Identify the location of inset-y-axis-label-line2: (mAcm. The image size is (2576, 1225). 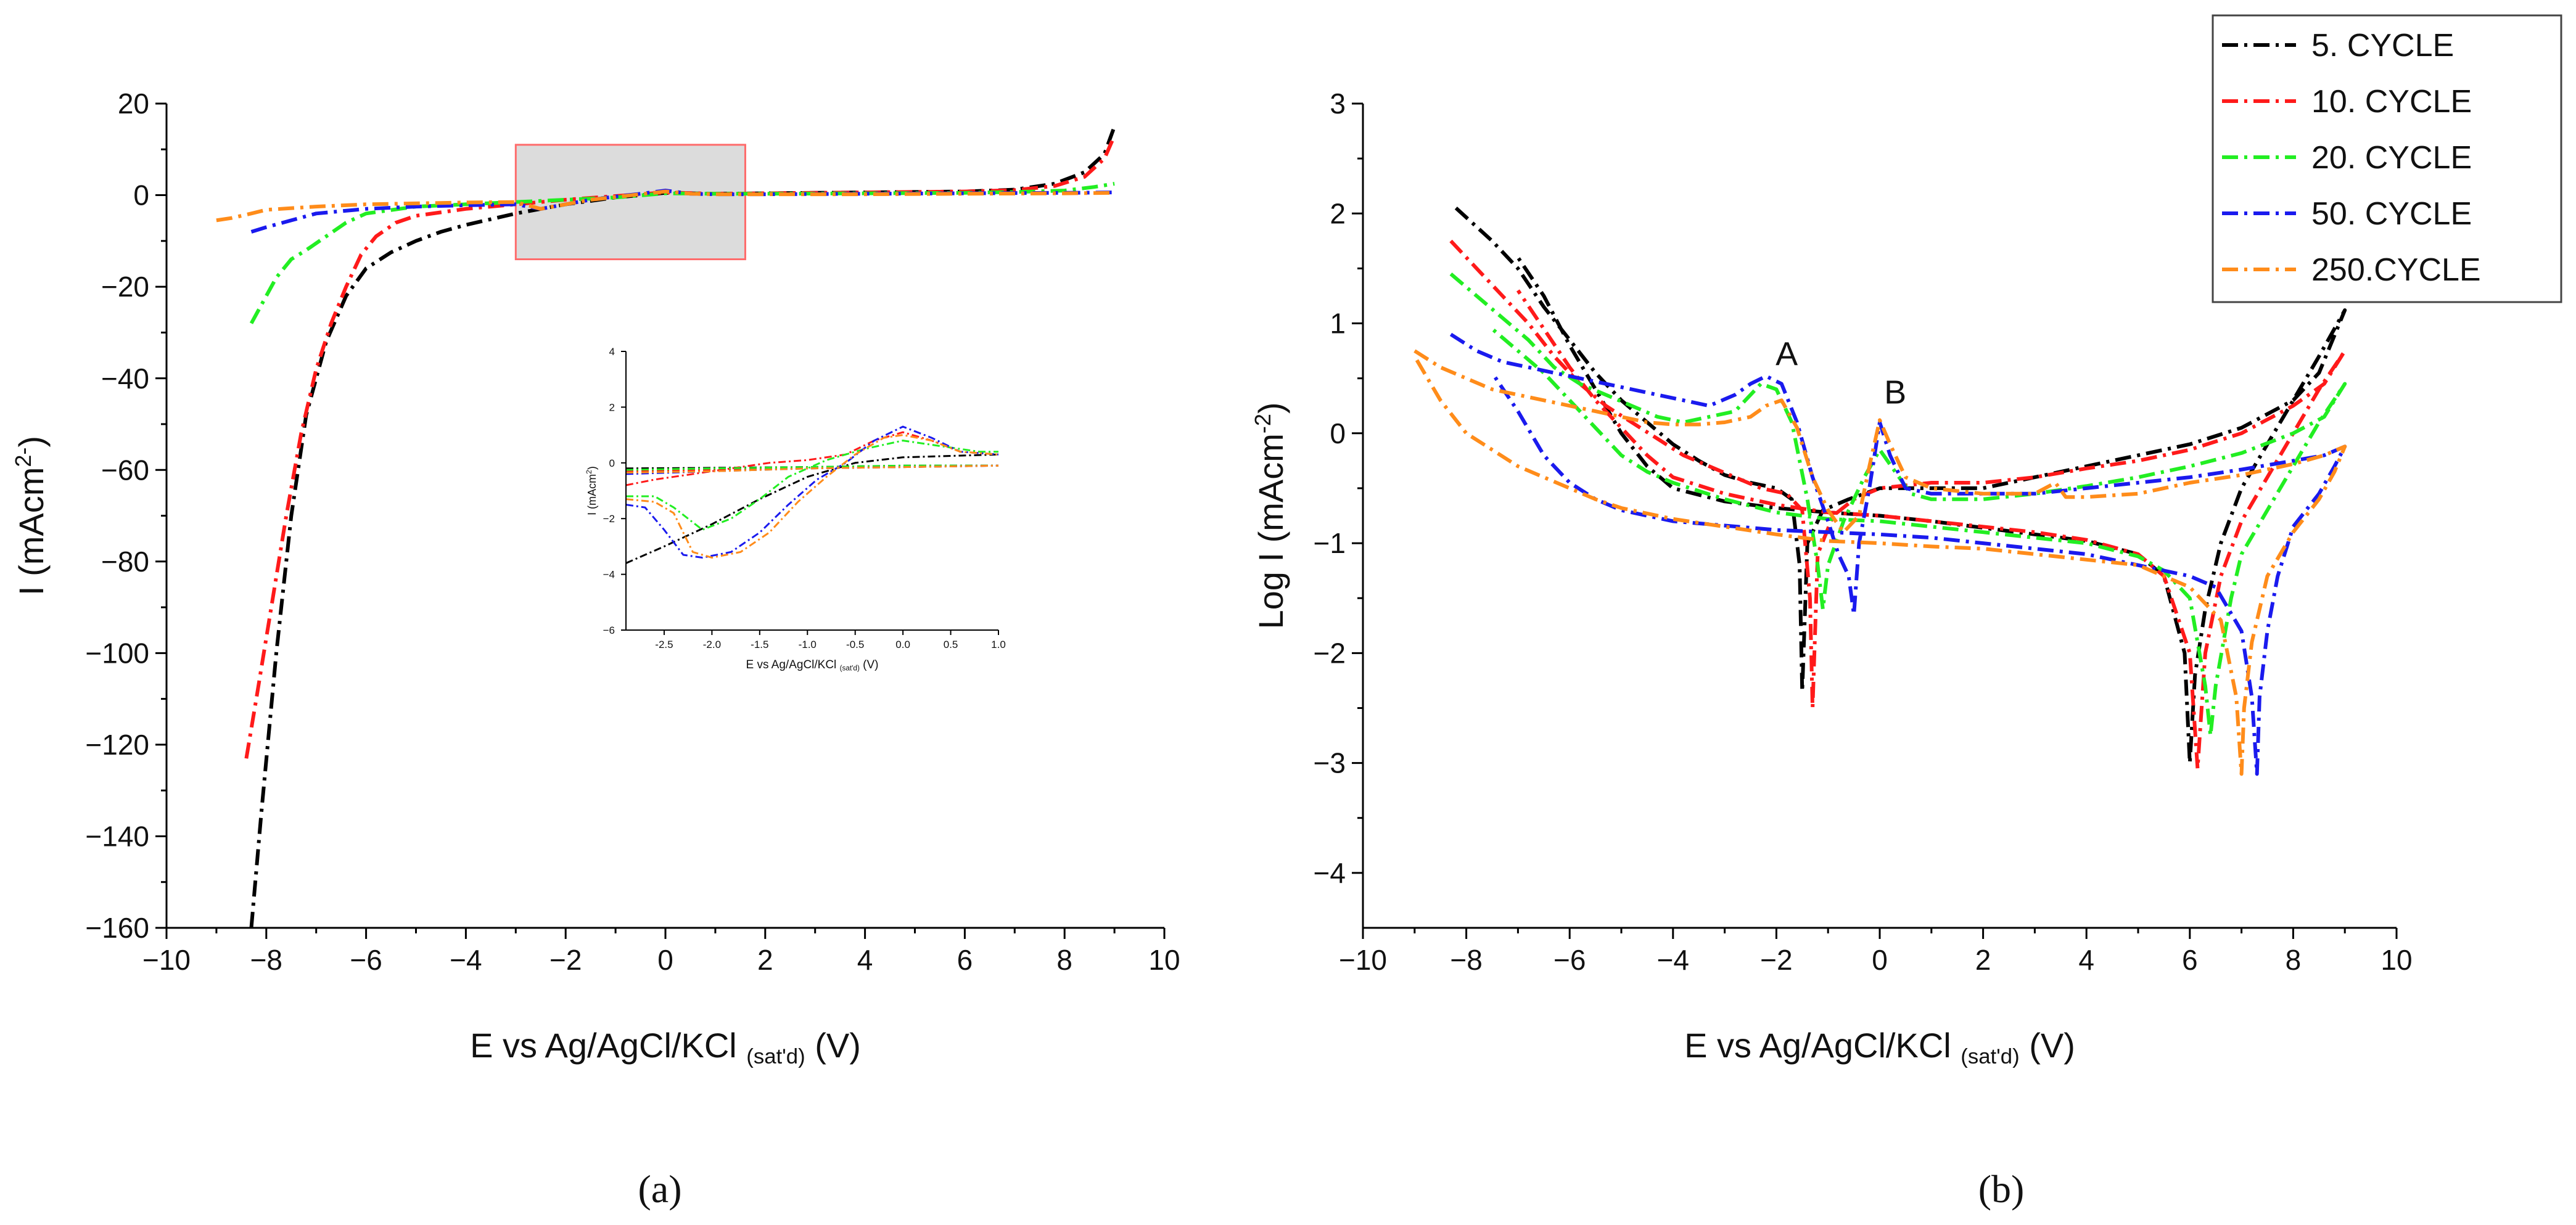
(592, 491).